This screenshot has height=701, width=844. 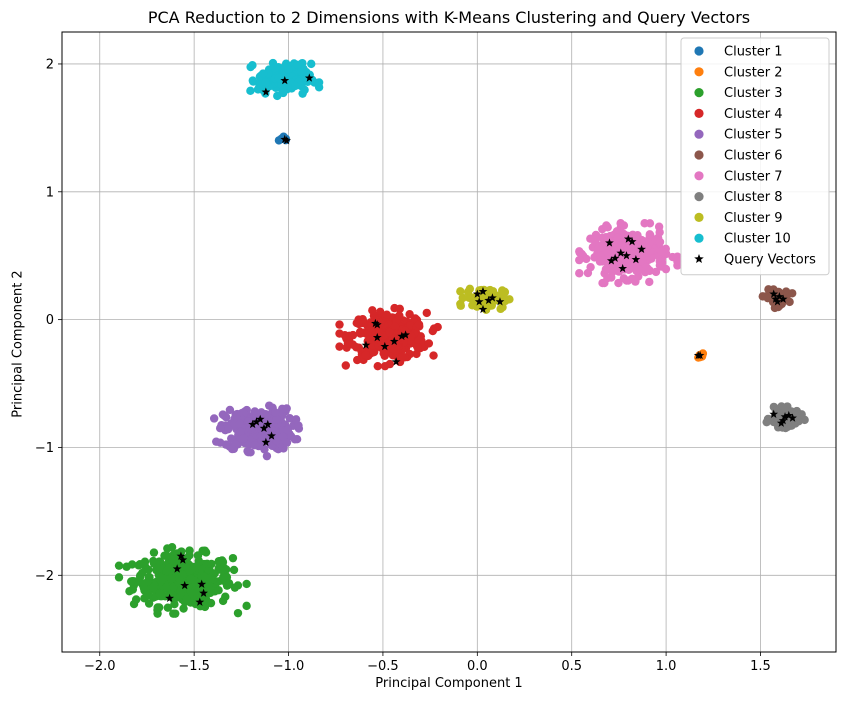 I want to click on legend-label: Cluster 6, so click(x=753, y=156).